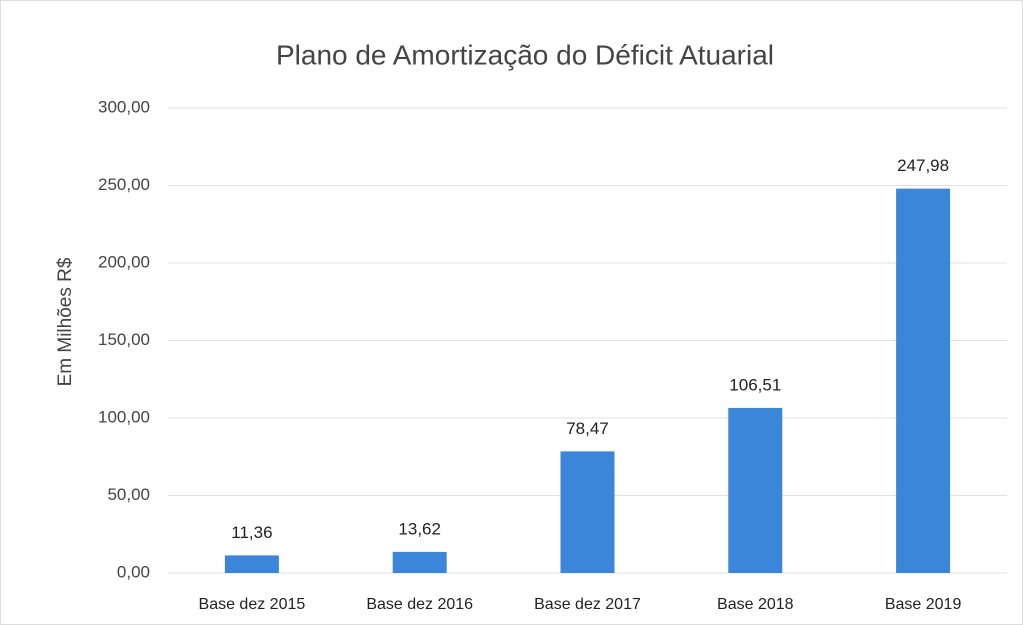  Describe the element at coordinates (251, 532) in the screenshot. I see `data-label: 11,36` at that location.